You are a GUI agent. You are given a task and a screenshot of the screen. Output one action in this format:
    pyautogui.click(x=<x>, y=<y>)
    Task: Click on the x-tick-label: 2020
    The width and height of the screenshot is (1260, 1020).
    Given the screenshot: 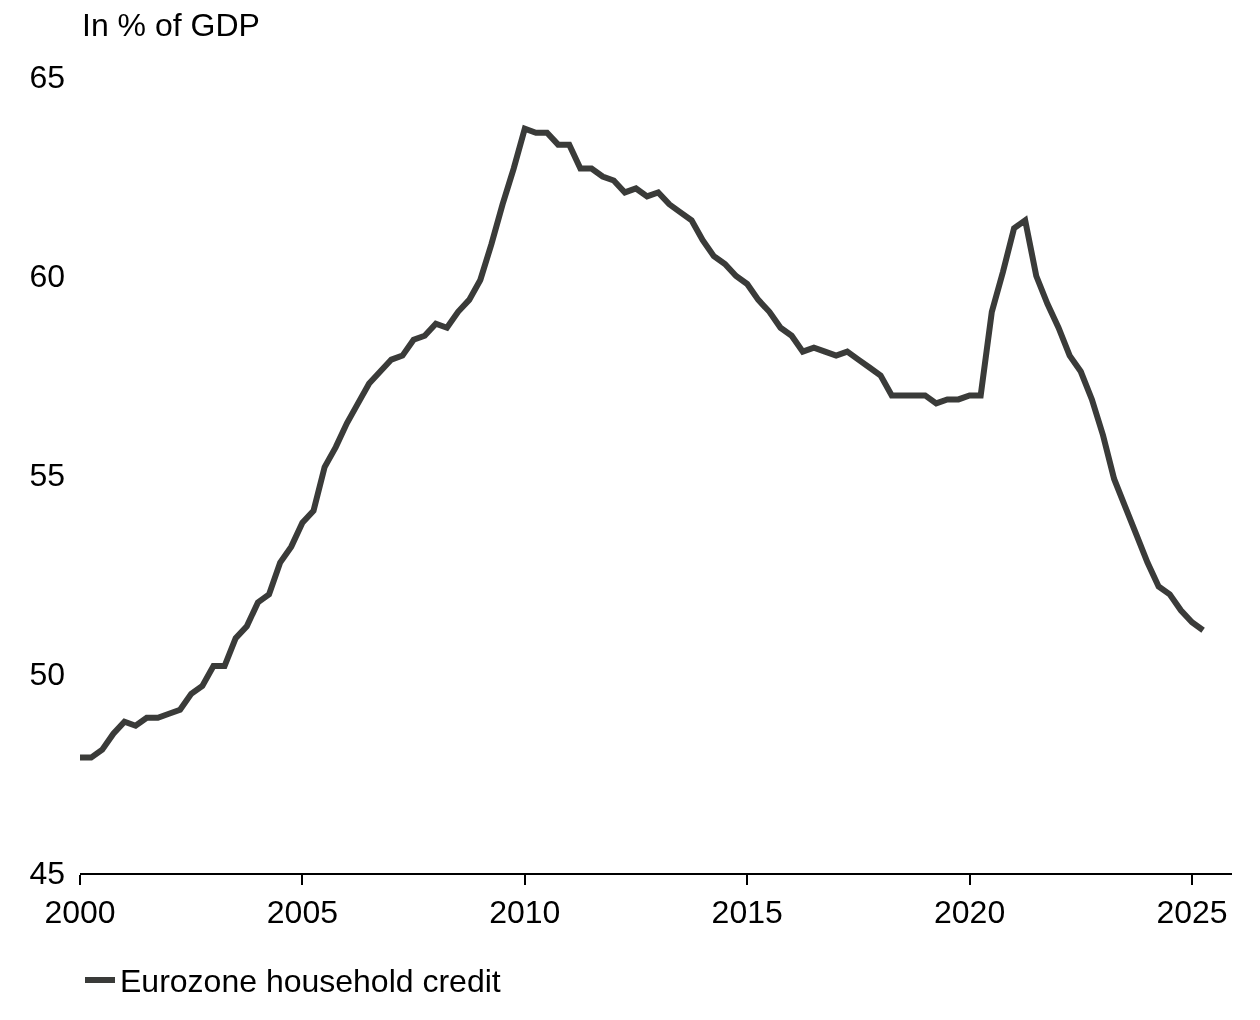 What is the action you would take?
    pyautogui.click(x=969, y=912)
    